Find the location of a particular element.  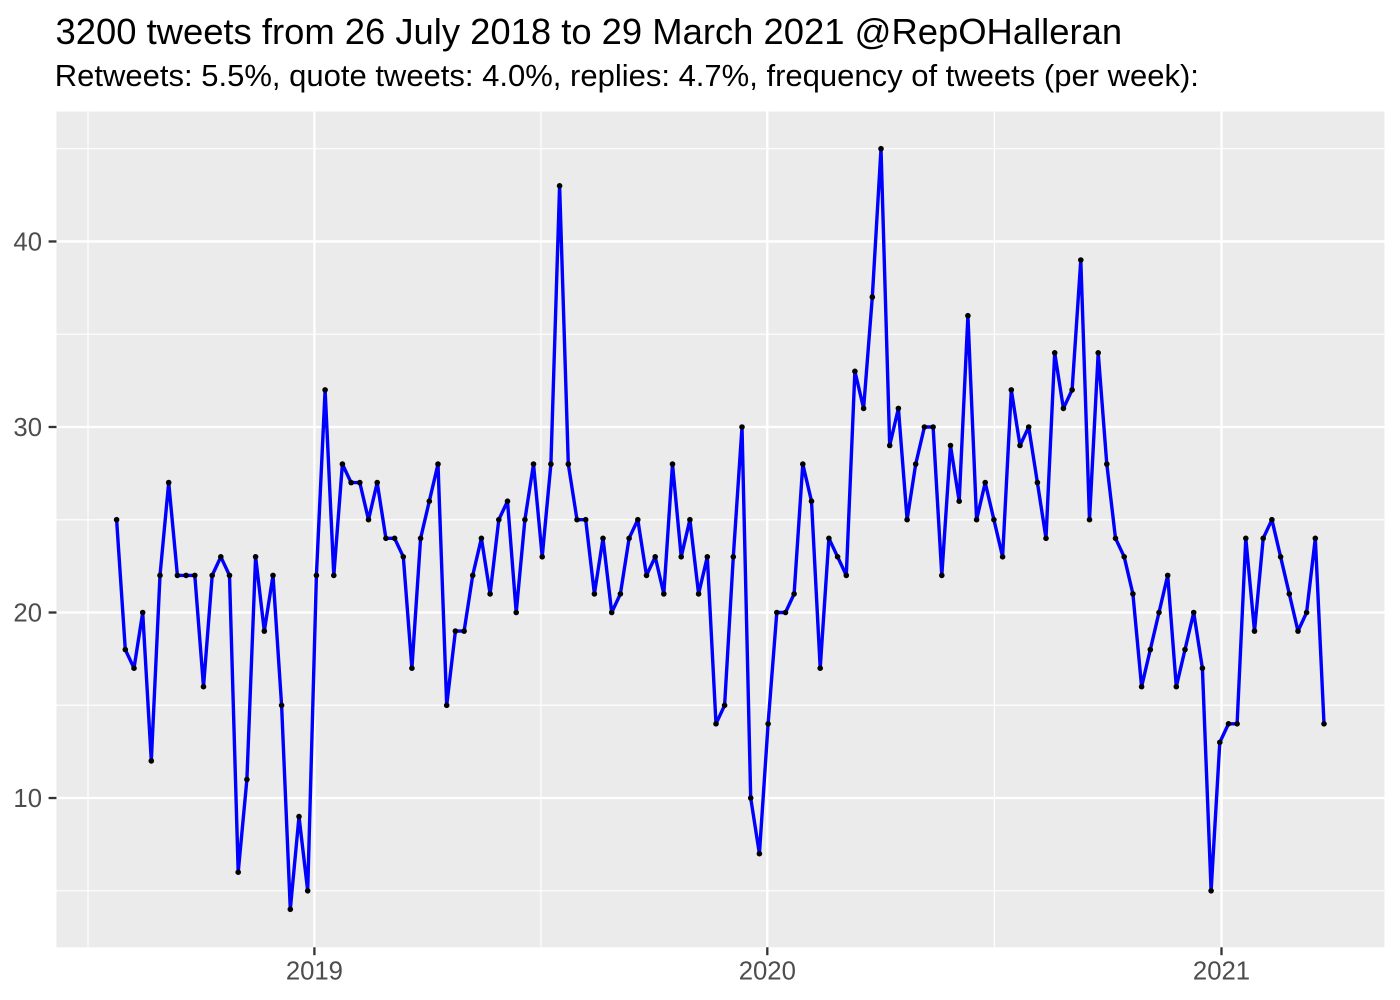

svg-text: 2021 is located at coordinates (1221, 972).